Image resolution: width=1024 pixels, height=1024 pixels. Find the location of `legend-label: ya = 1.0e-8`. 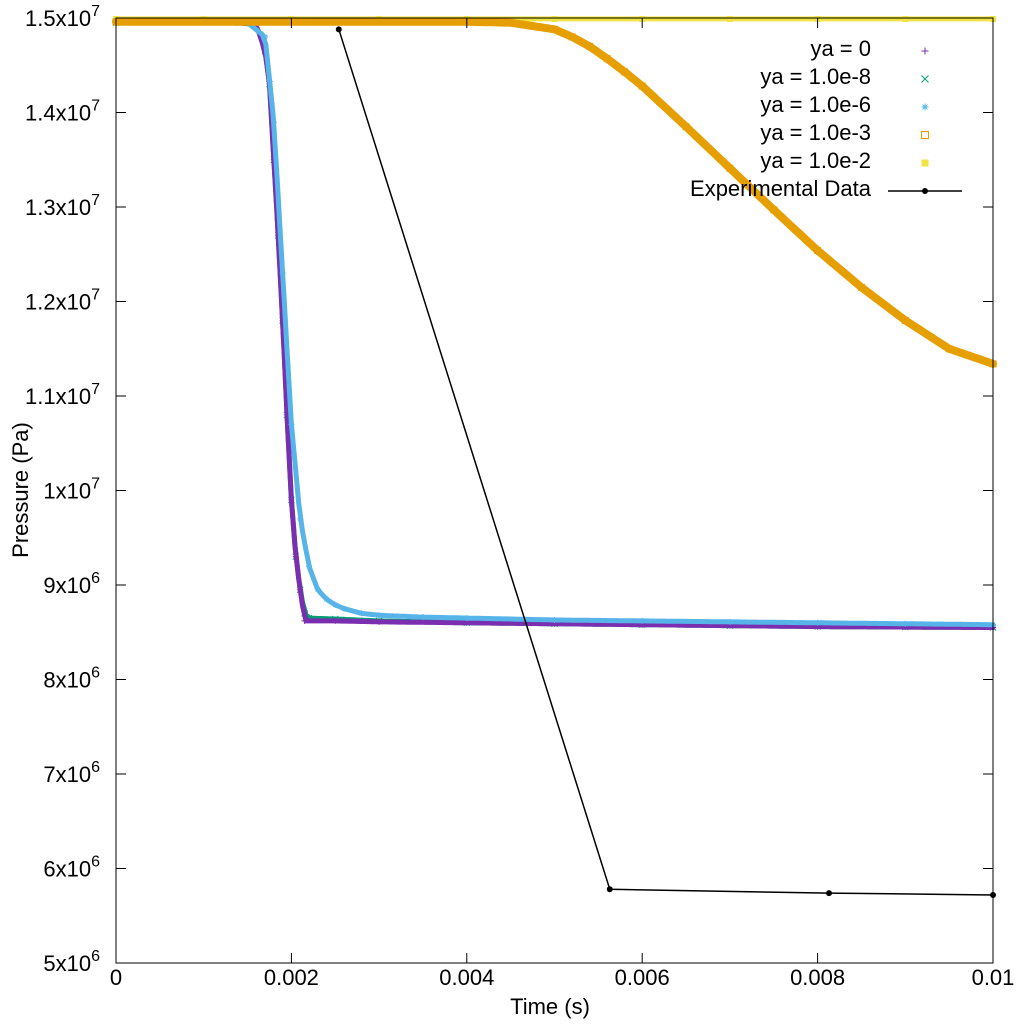

legend-label: ya = 1.0e-8 is located at coordinates (815, 76).